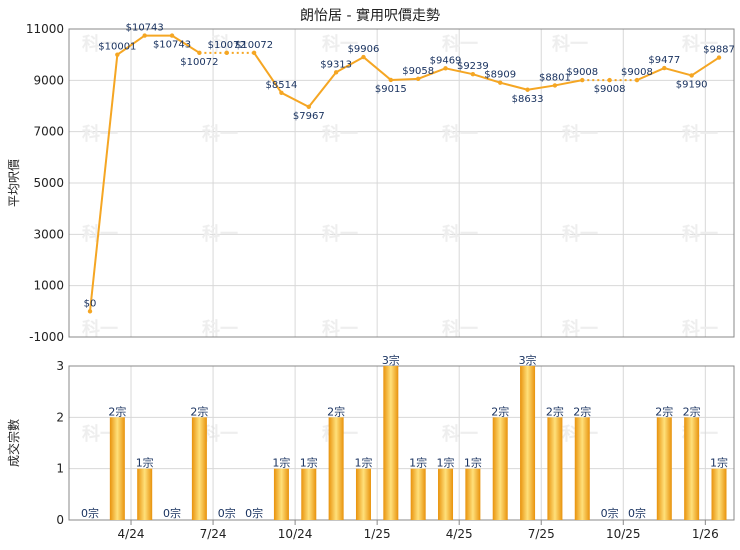  Describe the element at coordinates (705, 534) in the screenshot. I see `x-tick-label: 1/26` at that location.